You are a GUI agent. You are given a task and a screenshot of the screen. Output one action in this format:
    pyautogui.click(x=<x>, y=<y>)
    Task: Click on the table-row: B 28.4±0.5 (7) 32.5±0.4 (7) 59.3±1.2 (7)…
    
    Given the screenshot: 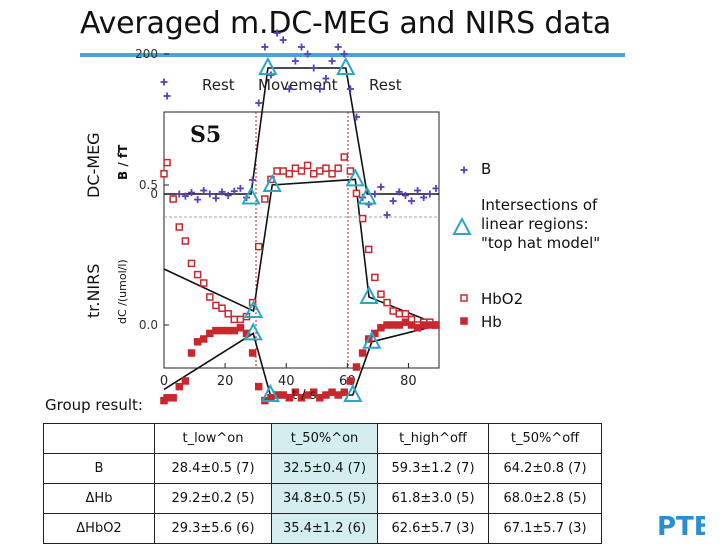 What is the action you would take?
    pyautogui.click(x=322, y=468)
    